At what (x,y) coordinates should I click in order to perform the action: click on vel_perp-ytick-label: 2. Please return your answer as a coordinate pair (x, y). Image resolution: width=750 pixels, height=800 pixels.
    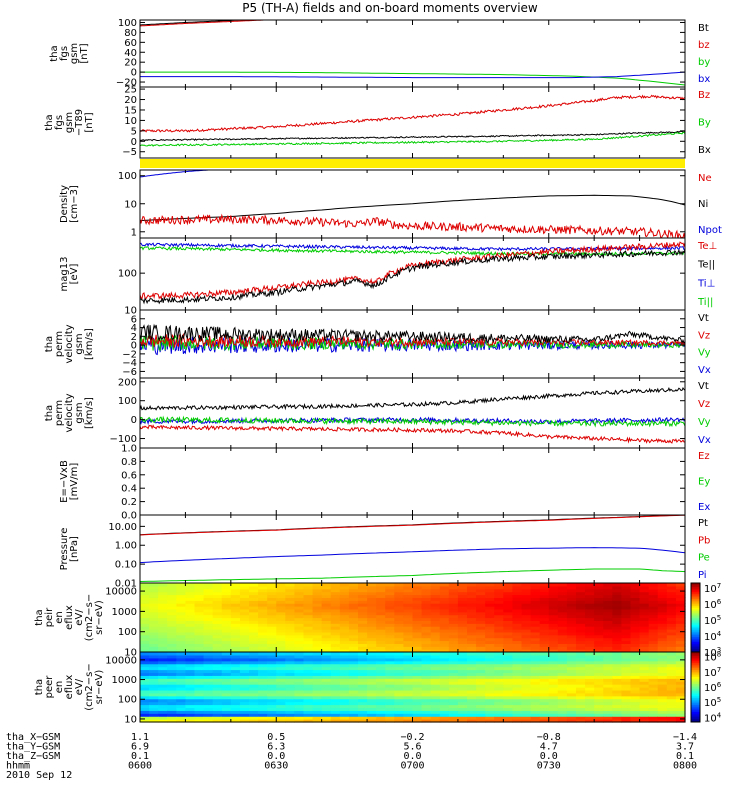
    Looking at the image, I should click on (134, 337).